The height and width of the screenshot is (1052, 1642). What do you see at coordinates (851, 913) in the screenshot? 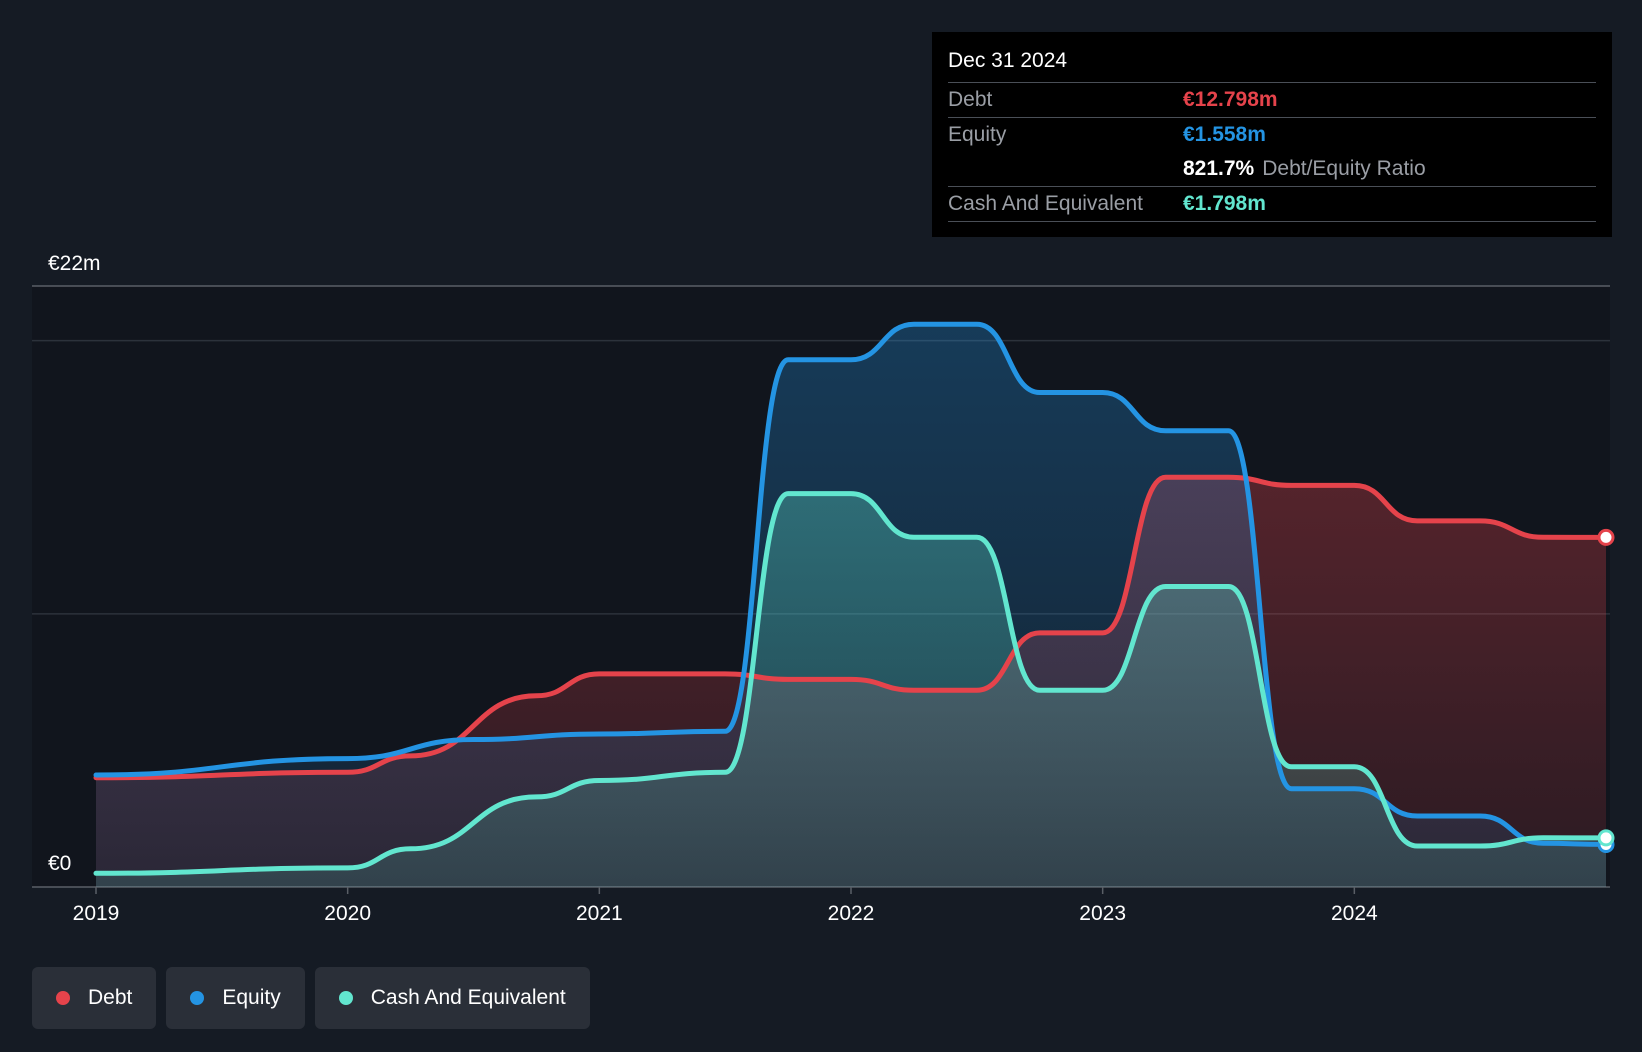
I see `x-tick-label: 2022` at bounding box center [851, 913].